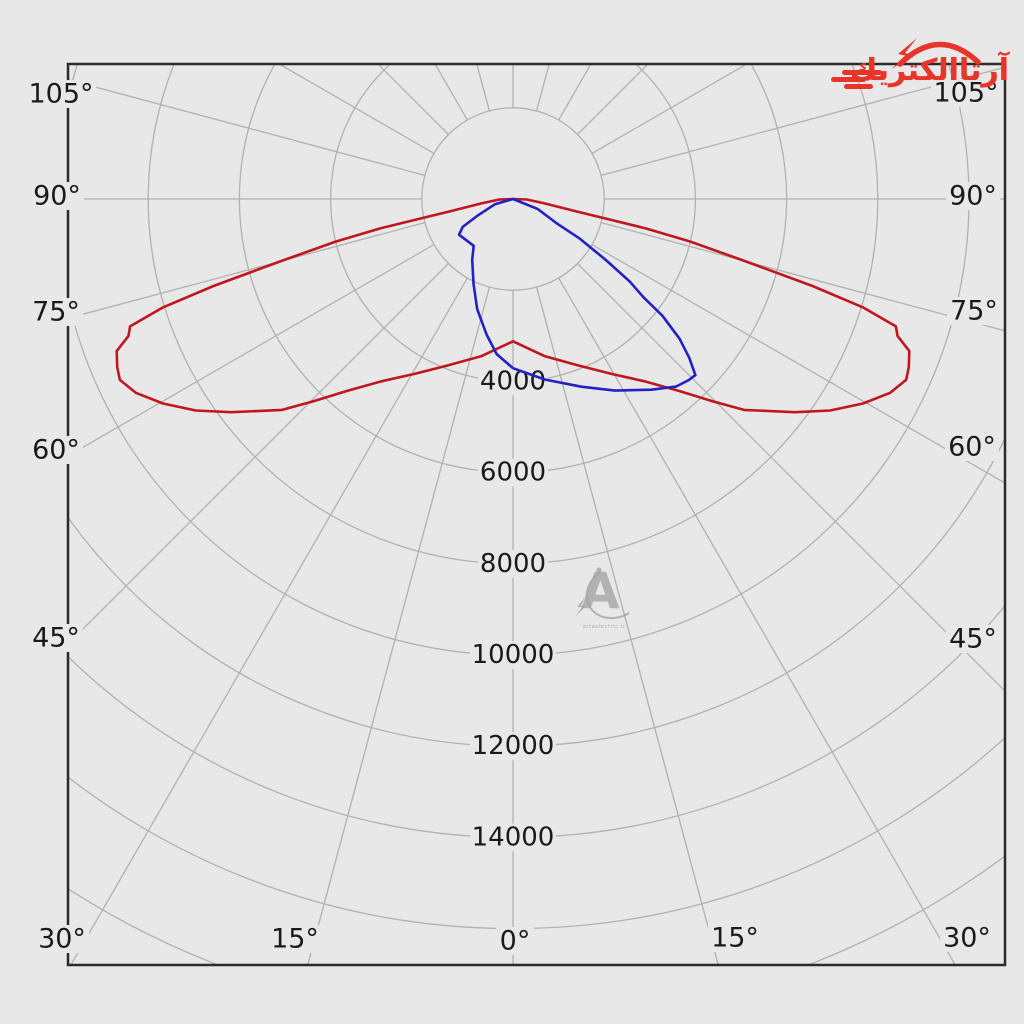  Describe the element at coordinates (580, 607) in the screenshot. I see `watermark-bolt-icon` at that location.